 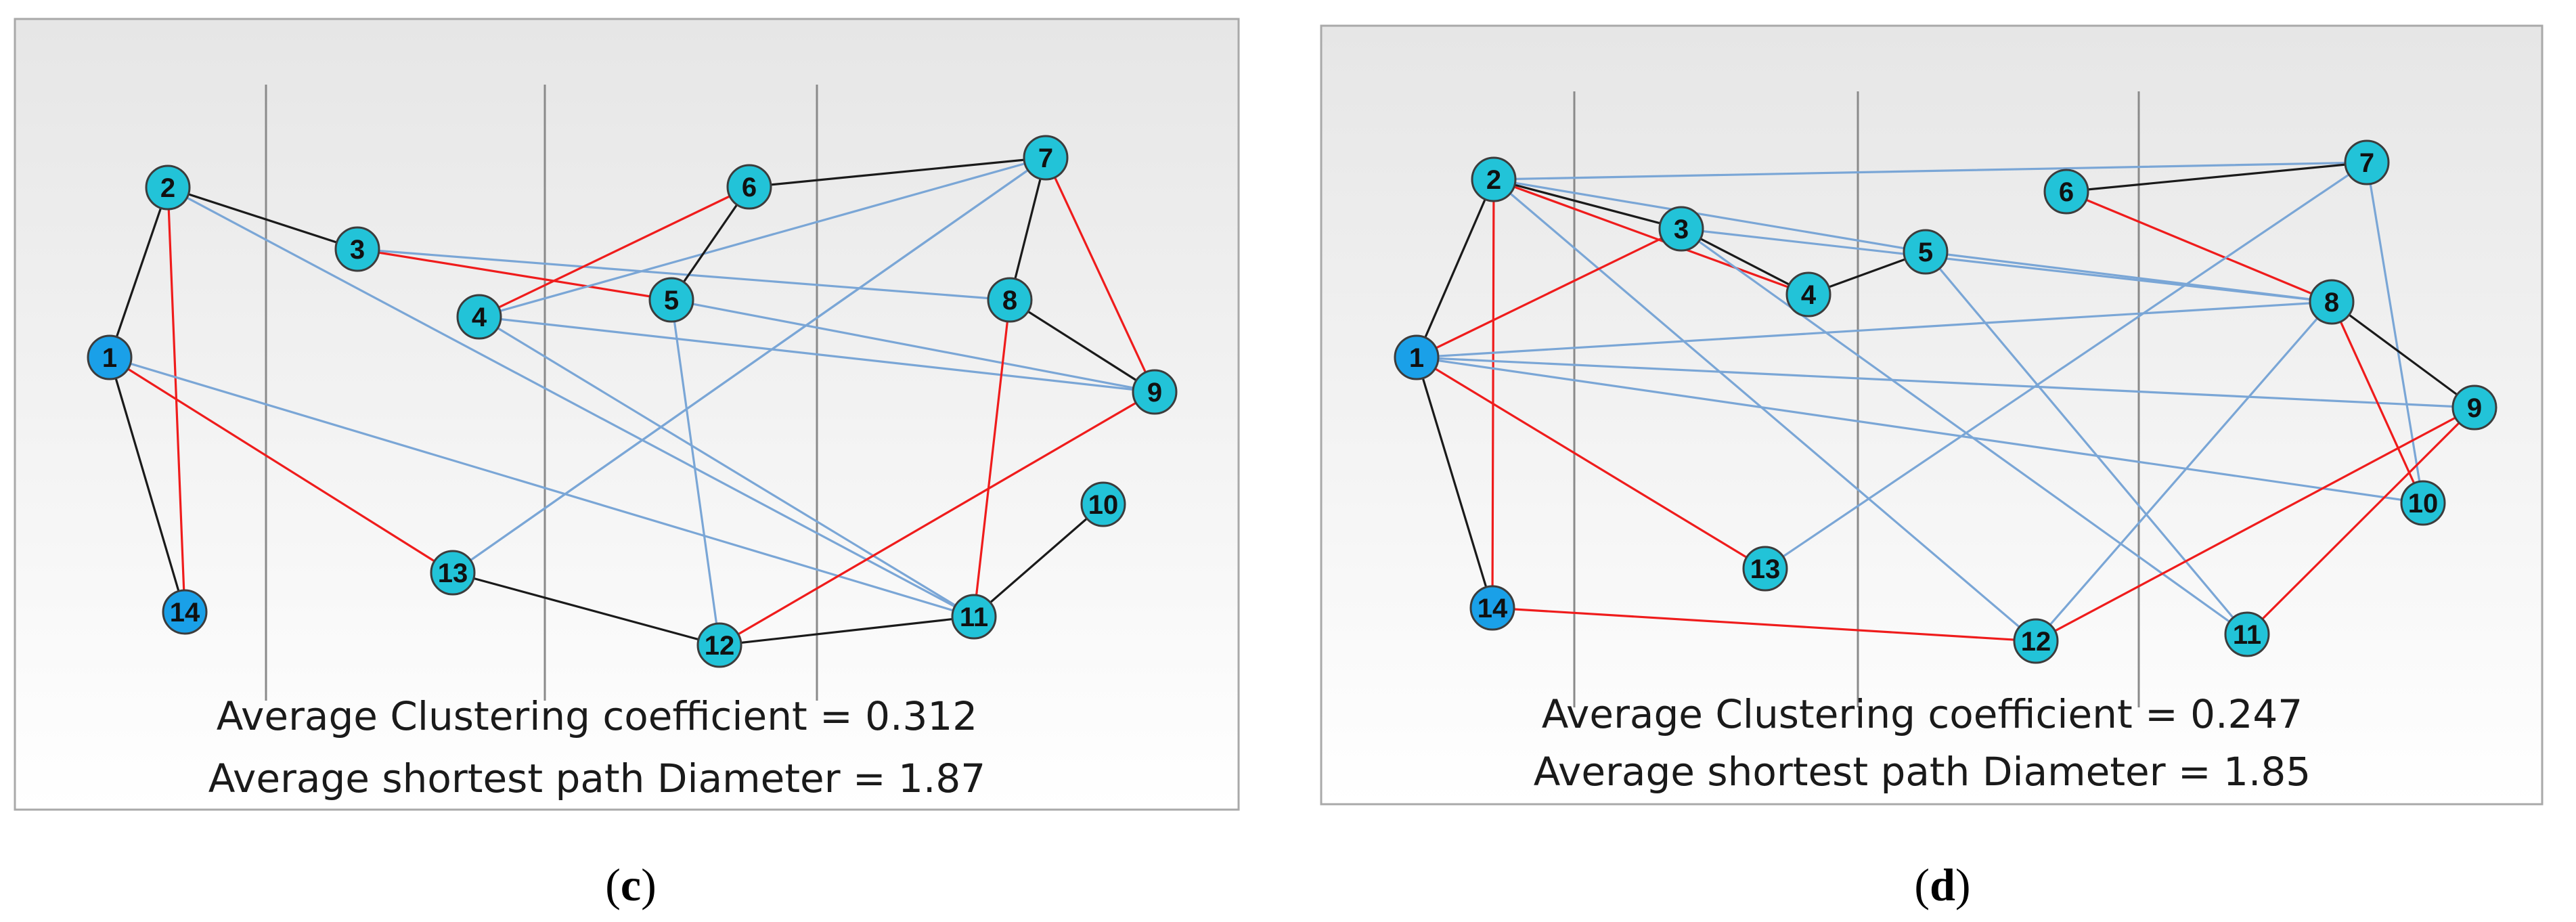 What do you see at coordinates (1922, 714) in the screenshot?
I see `panel-d-clustering-stat: Average Clustering coefficient = 0.247` at bounding box center [1922, 714].